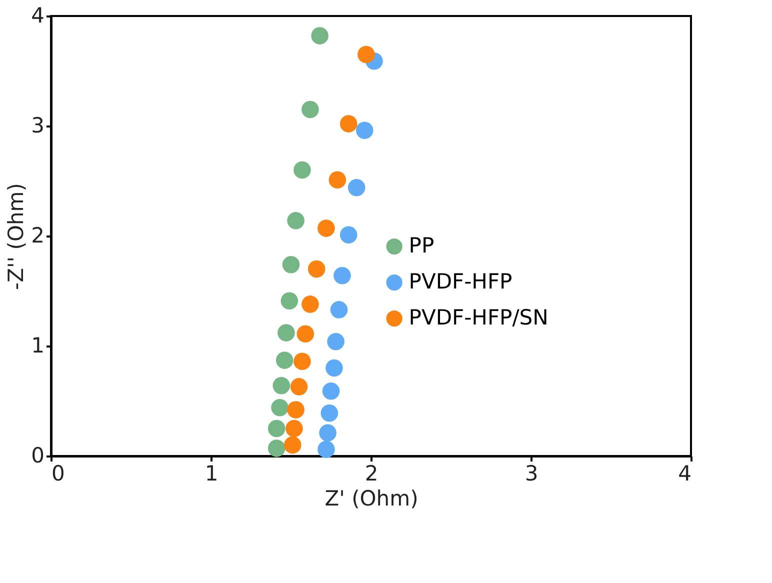  Describe the element at coordinates (37, 126) in the screenshot. I see `y-tick-label: 3` at that location.